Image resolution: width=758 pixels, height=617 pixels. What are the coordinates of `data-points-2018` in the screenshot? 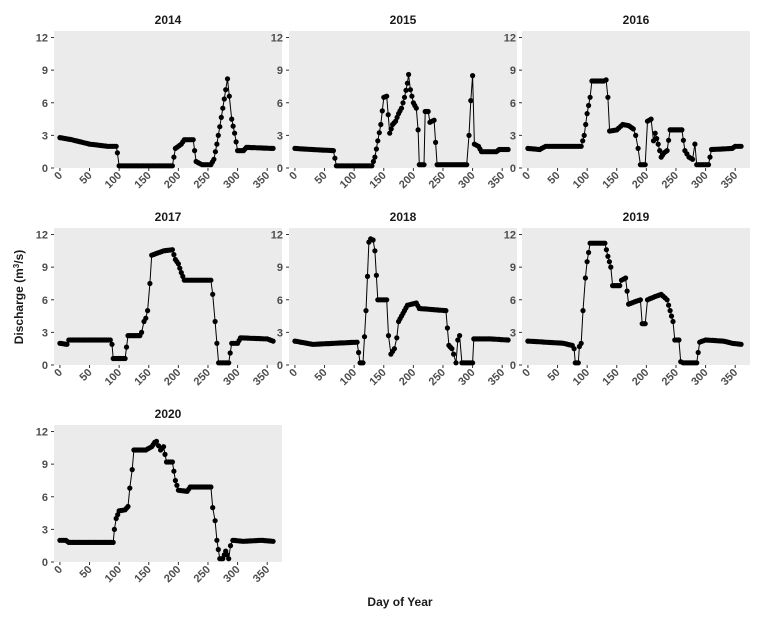 It's located at (401, 301).